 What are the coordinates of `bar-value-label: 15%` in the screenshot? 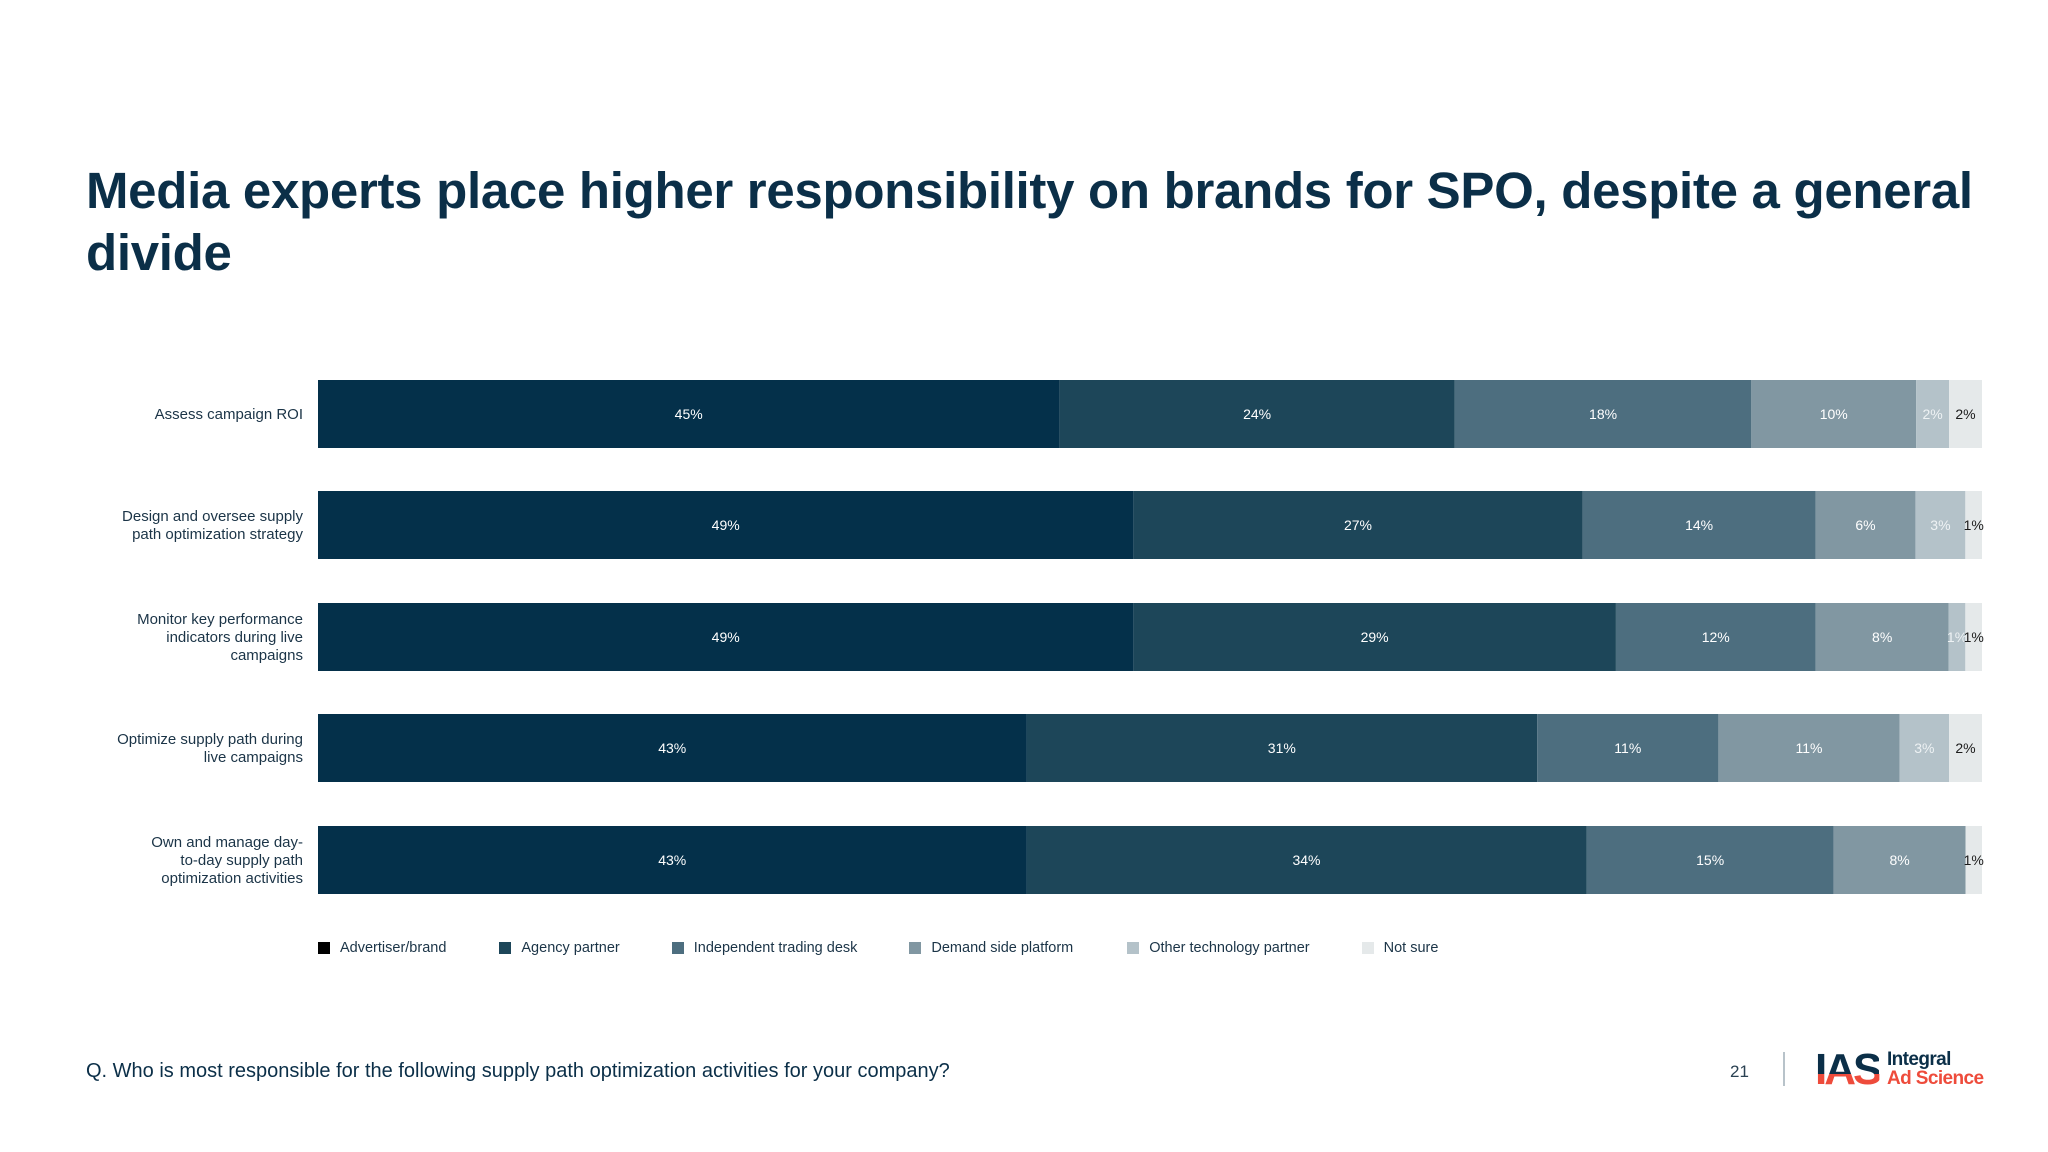 It's located at (1710, 860).